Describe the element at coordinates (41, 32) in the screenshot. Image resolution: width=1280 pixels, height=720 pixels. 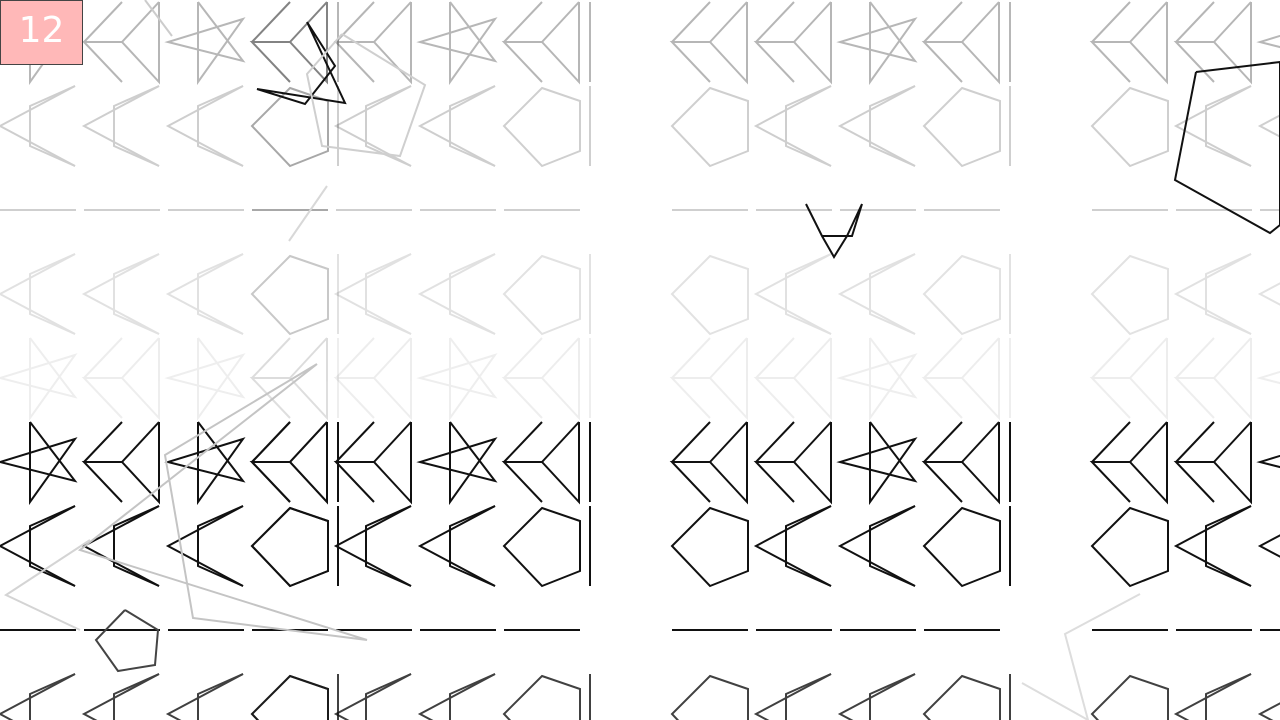
I see `score-badge: 12` at that location.